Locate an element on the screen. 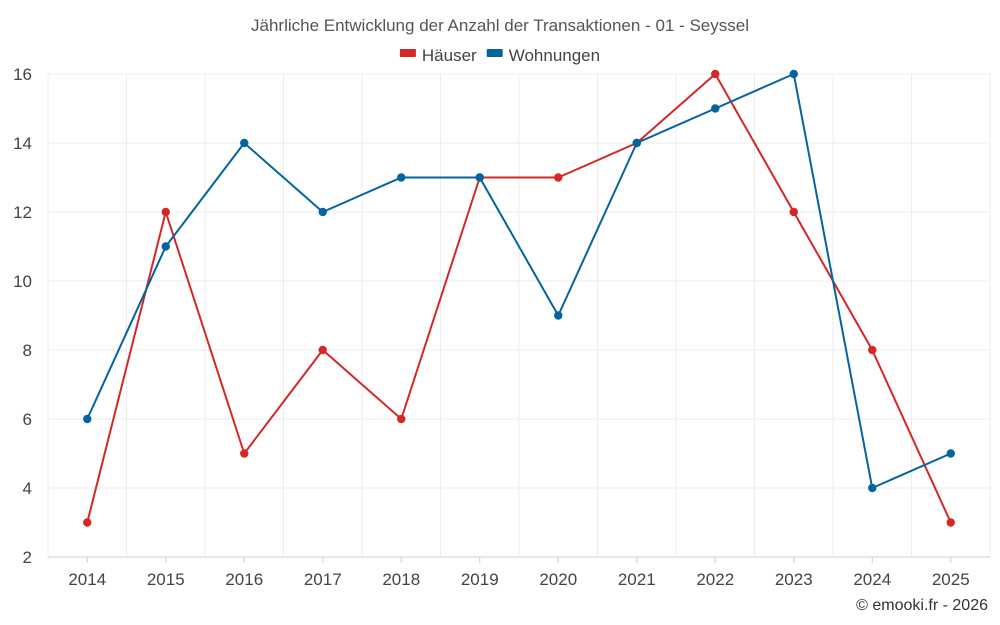 The height and width of the screenshot is (625, 1000). x-tick-label: 2019 is located at coordinates (480, 579).